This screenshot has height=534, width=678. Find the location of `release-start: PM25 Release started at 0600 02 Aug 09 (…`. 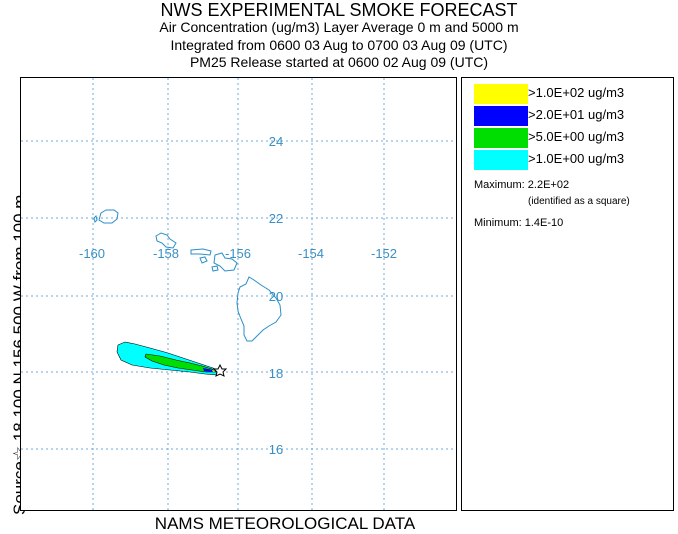

release-start: PM25 Release started at 0600 02 Aug 09 (… is located at coordinates (339, 62).